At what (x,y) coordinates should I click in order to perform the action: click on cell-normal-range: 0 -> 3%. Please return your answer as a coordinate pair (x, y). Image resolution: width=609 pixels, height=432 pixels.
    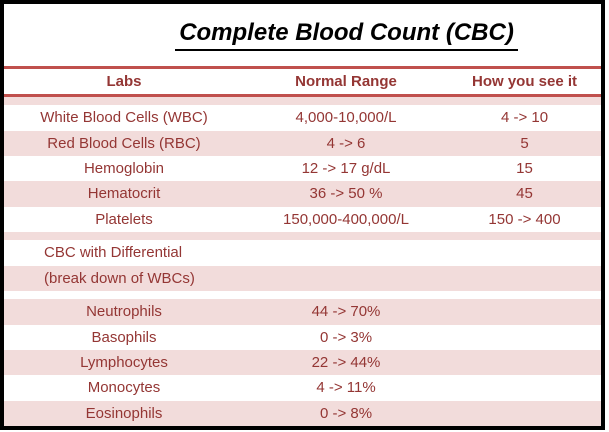
    Looking at the image, I should click on (346, 337).